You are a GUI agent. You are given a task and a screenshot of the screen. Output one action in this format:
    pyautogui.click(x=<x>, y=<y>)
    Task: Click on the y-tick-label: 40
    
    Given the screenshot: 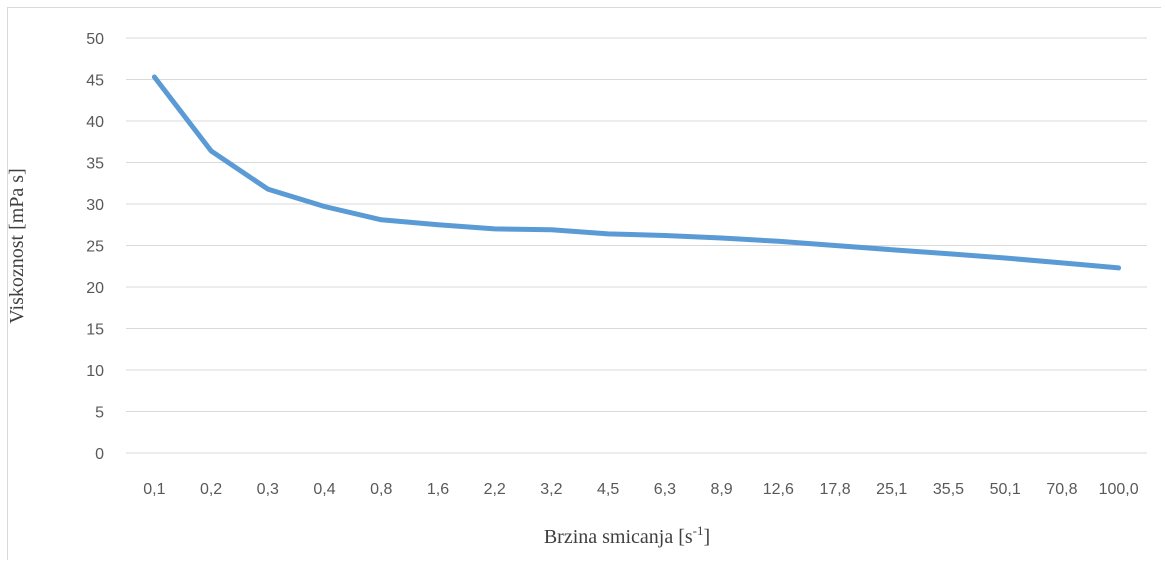 What is the action you would take?
    pyautogui.click(x=95, y=122)
    